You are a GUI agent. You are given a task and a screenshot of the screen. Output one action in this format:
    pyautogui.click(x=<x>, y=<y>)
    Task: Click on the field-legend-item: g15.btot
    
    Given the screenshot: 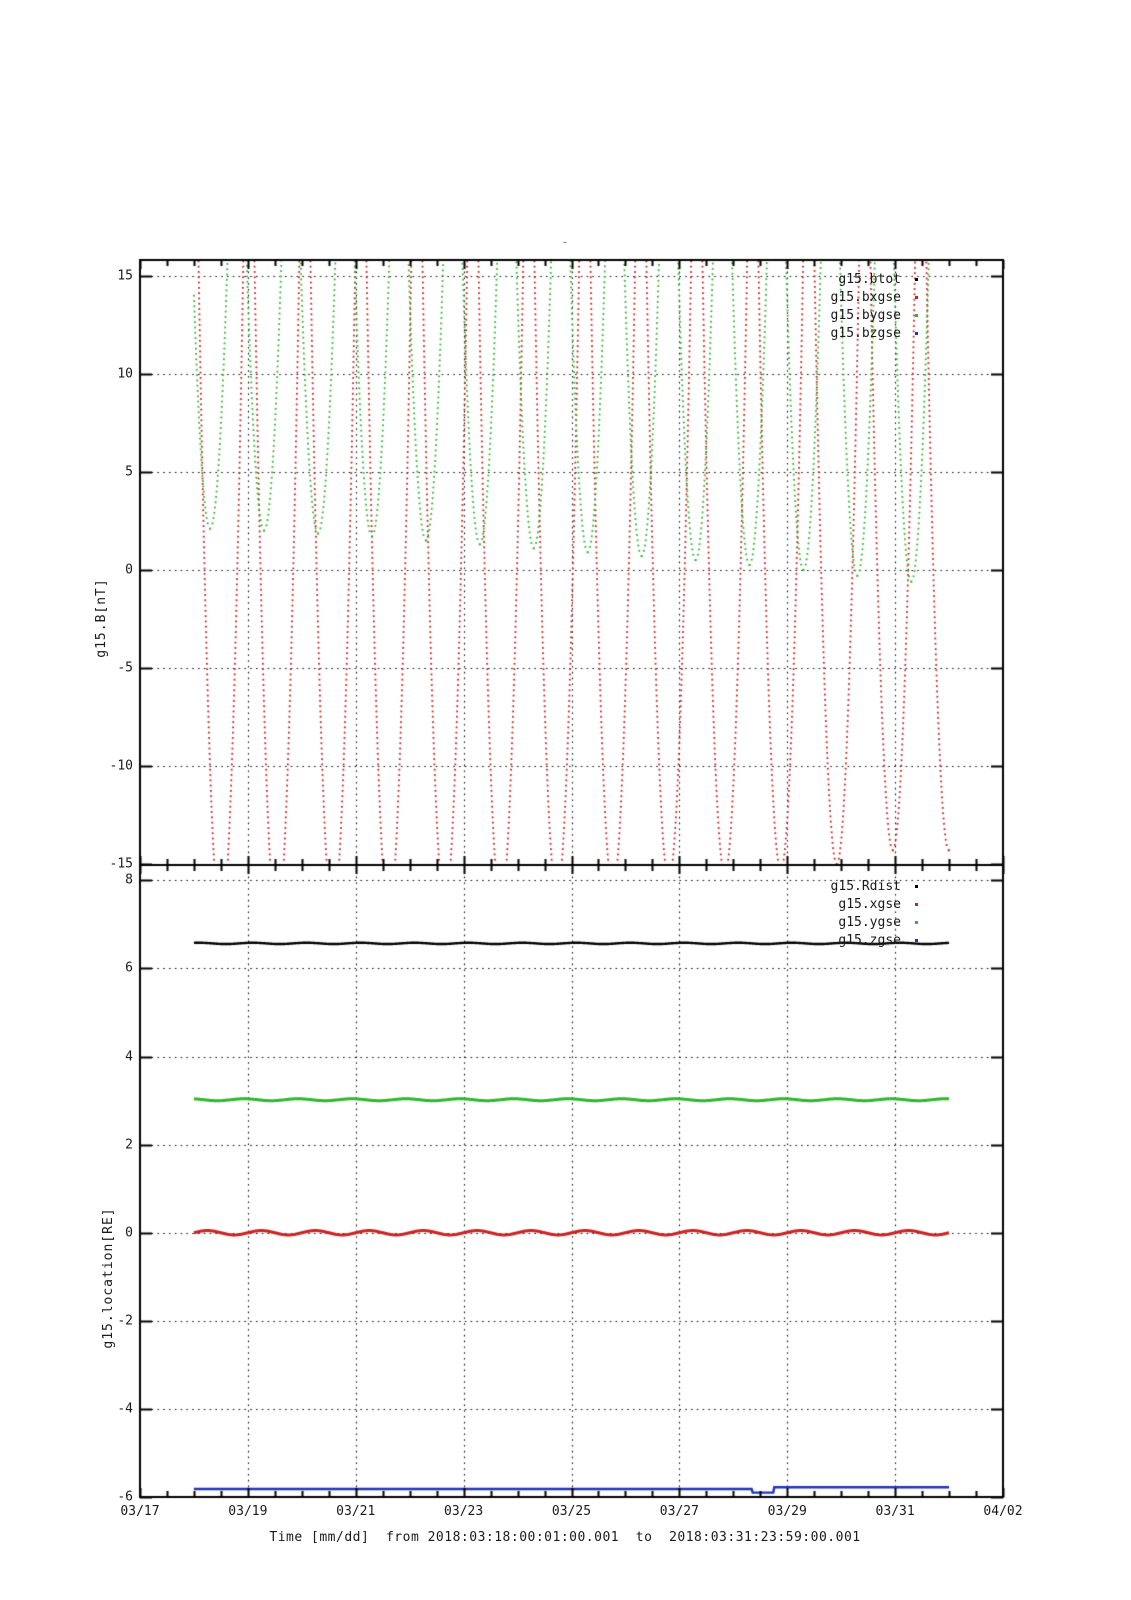 What is the action you would take?
    pyautogui.click(x=830, y=280)
    